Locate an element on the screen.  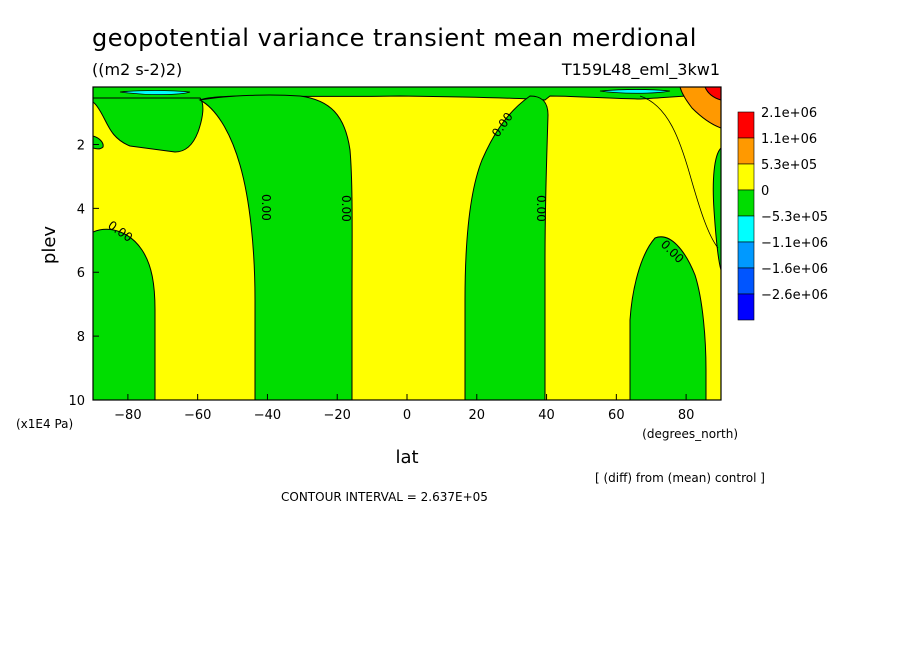
x-tick-label: 0 is located at coordinates (407, 415).